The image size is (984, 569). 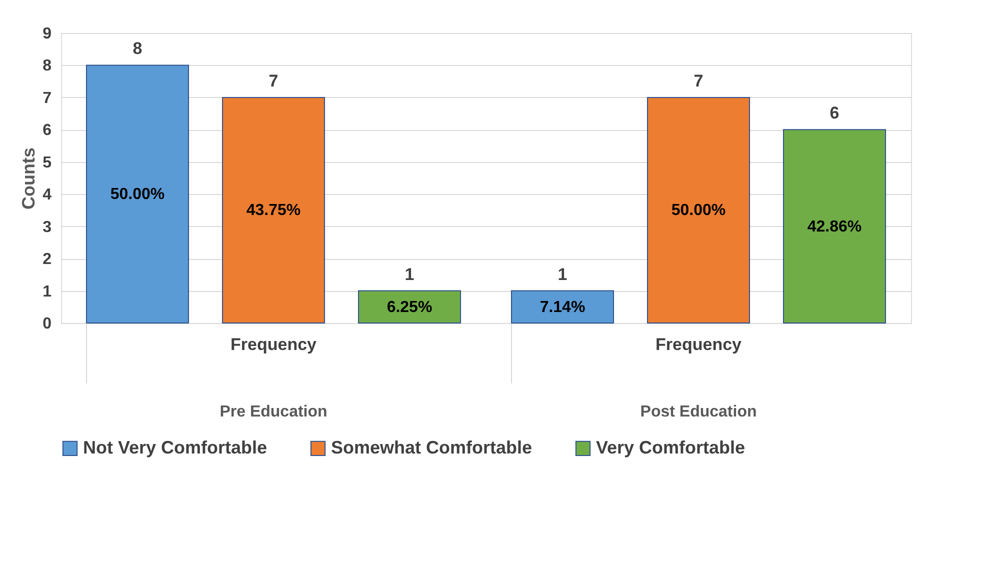 I want to click on y-tick-label: 2, so click(x=47, y=259).